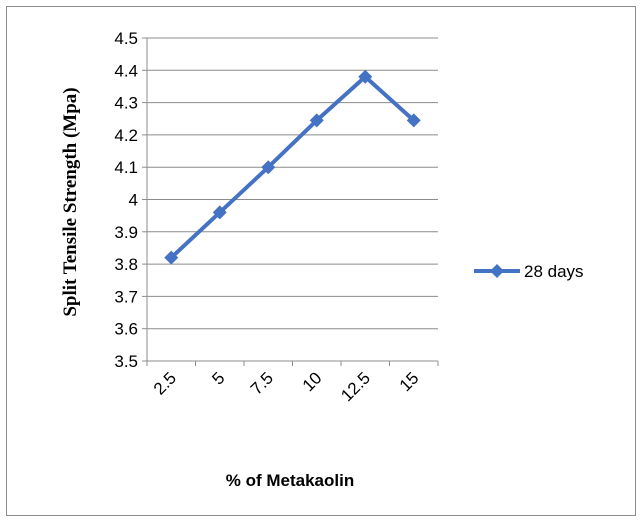 Image resolution: width=644 pixels, height=523 pixels. What do you see at coordinates (290, 480) in the screenshot?
I see `x-axis-title: % of Metakaolin` at bounding box center [290, 480].